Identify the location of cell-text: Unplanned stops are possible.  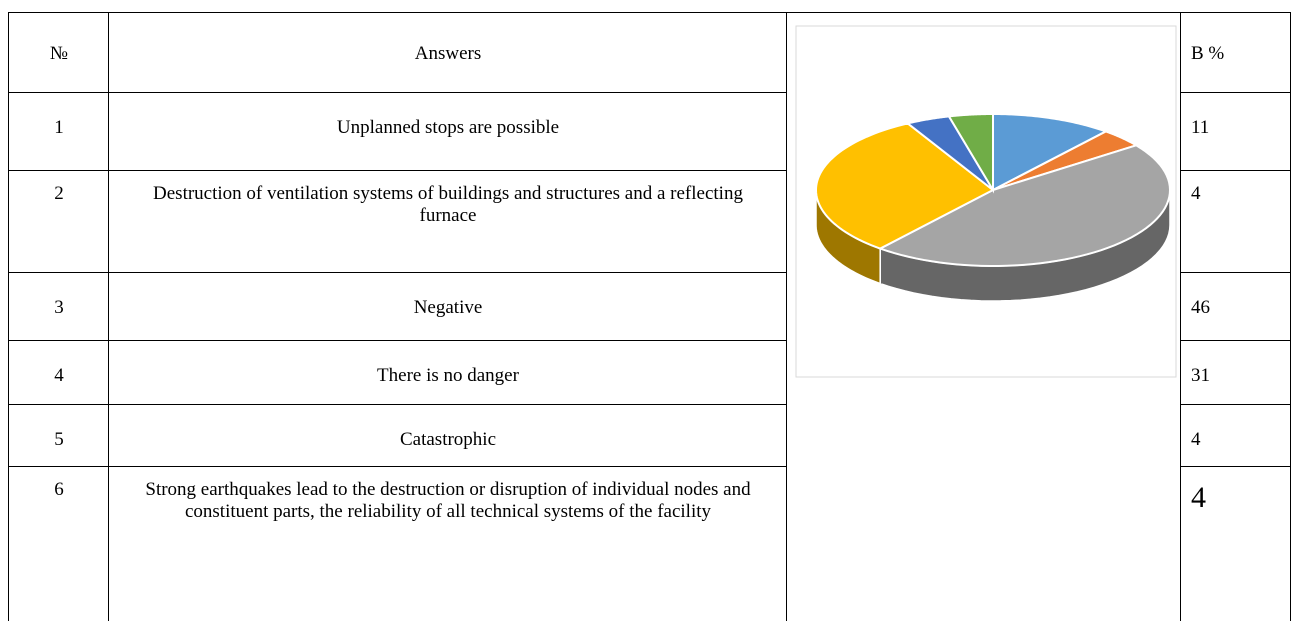
(448, 127).